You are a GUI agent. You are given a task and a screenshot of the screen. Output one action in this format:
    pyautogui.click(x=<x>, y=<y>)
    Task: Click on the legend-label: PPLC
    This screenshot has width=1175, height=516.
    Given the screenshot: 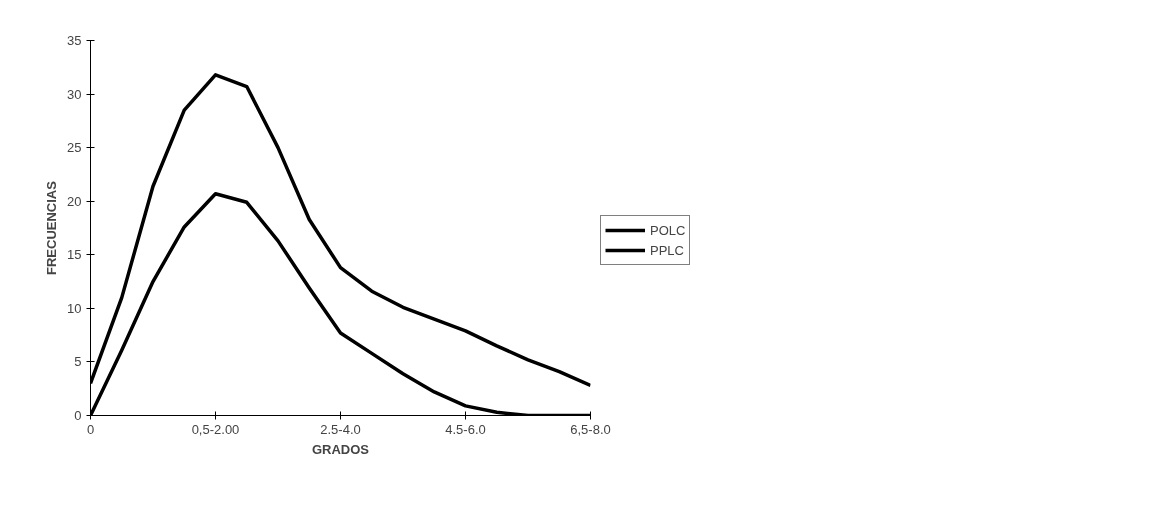 What is the action you would take?
    pyautogui.click(x=667, y=250)
    